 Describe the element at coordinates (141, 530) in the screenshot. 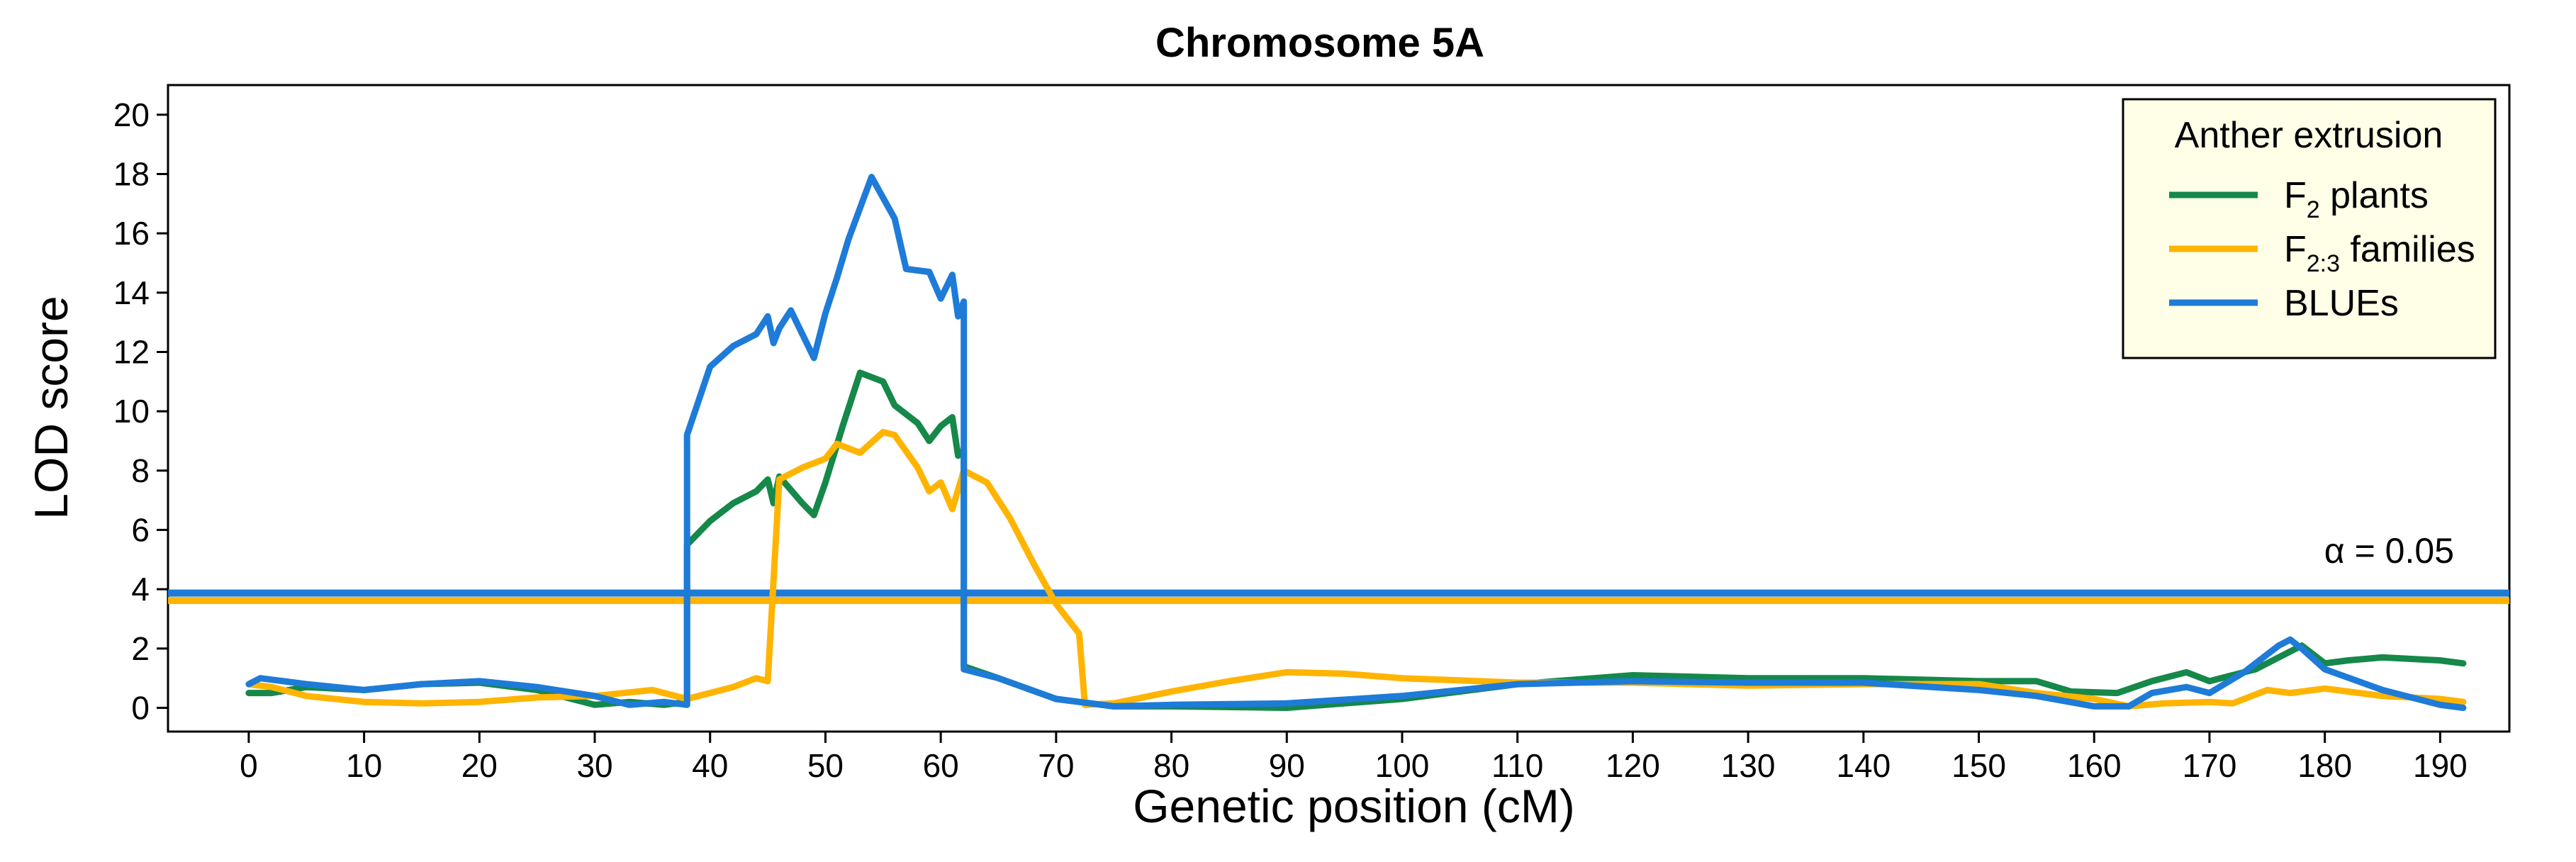

I see `y-tick-label: 6` at that location.